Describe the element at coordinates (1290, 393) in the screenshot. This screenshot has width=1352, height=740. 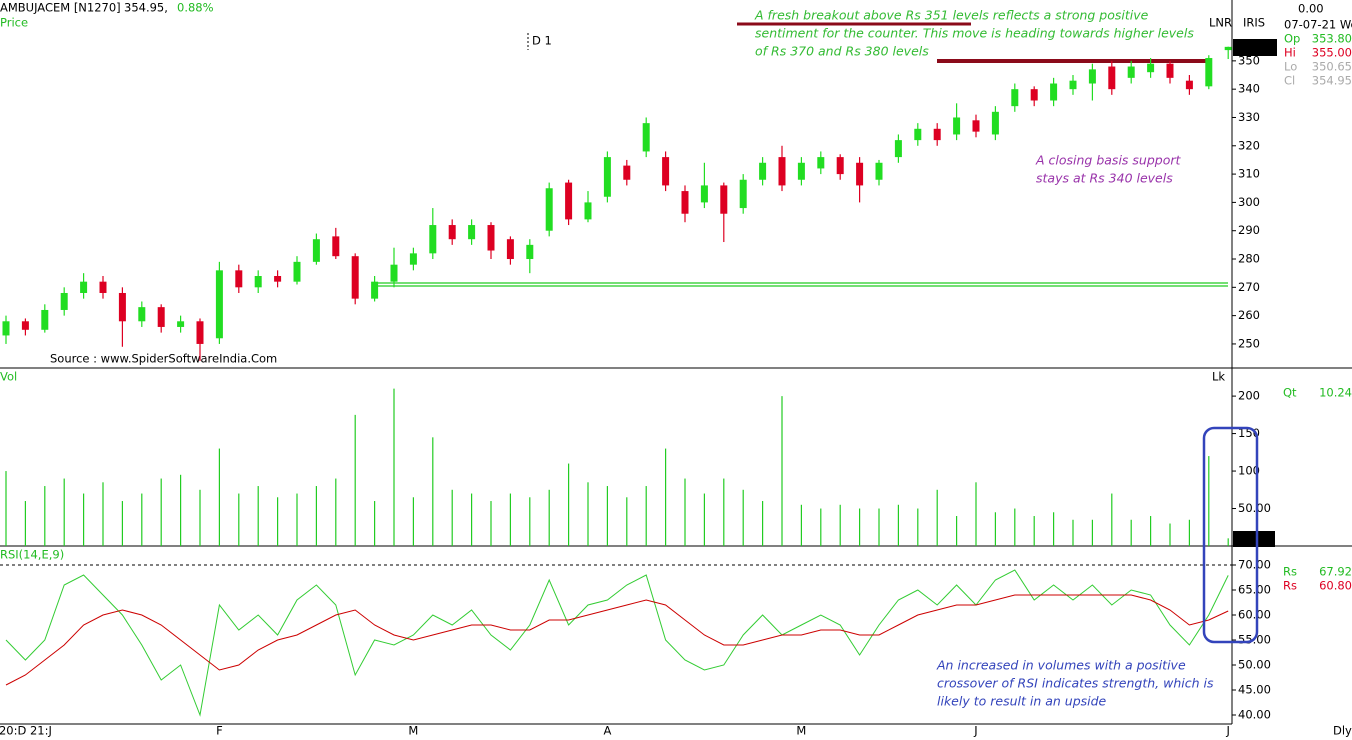
I see `info-label: Qt` at that location.